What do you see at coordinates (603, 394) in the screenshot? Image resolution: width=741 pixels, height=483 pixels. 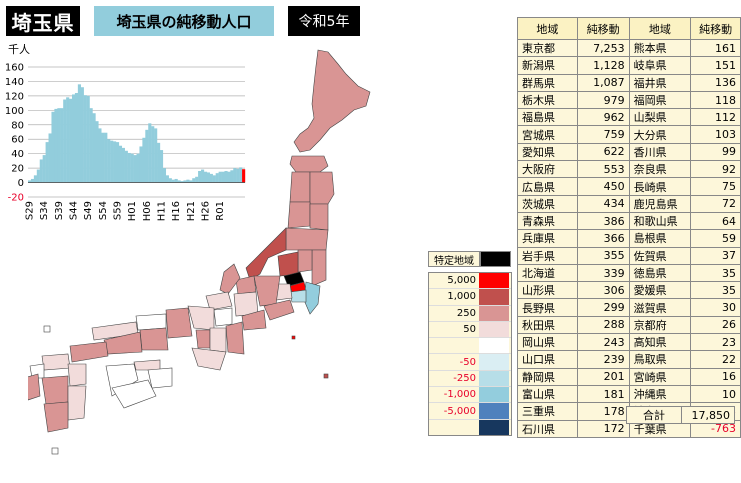 I see `value-cell: 181` at bounding box center [603, 394].